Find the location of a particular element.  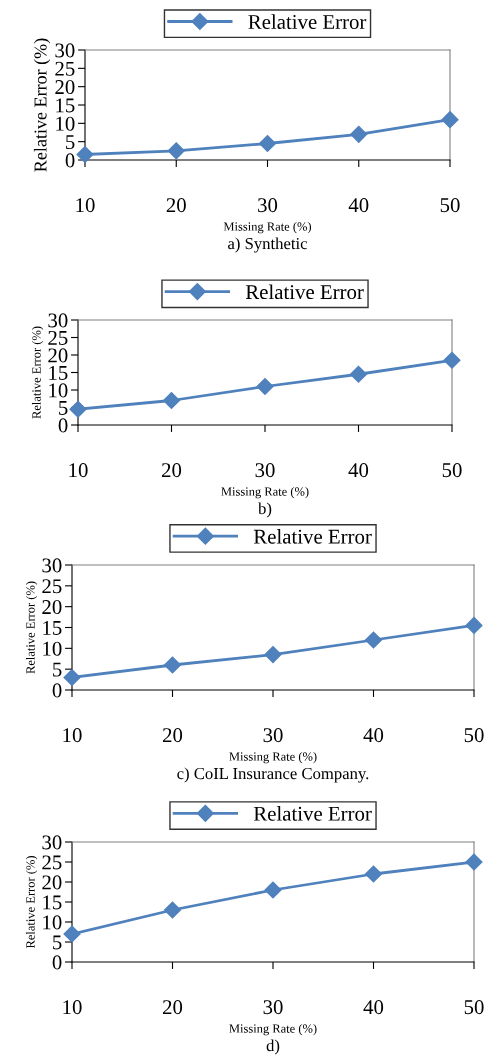

x-tick-label: 10 is located at coordinates (85, 205).